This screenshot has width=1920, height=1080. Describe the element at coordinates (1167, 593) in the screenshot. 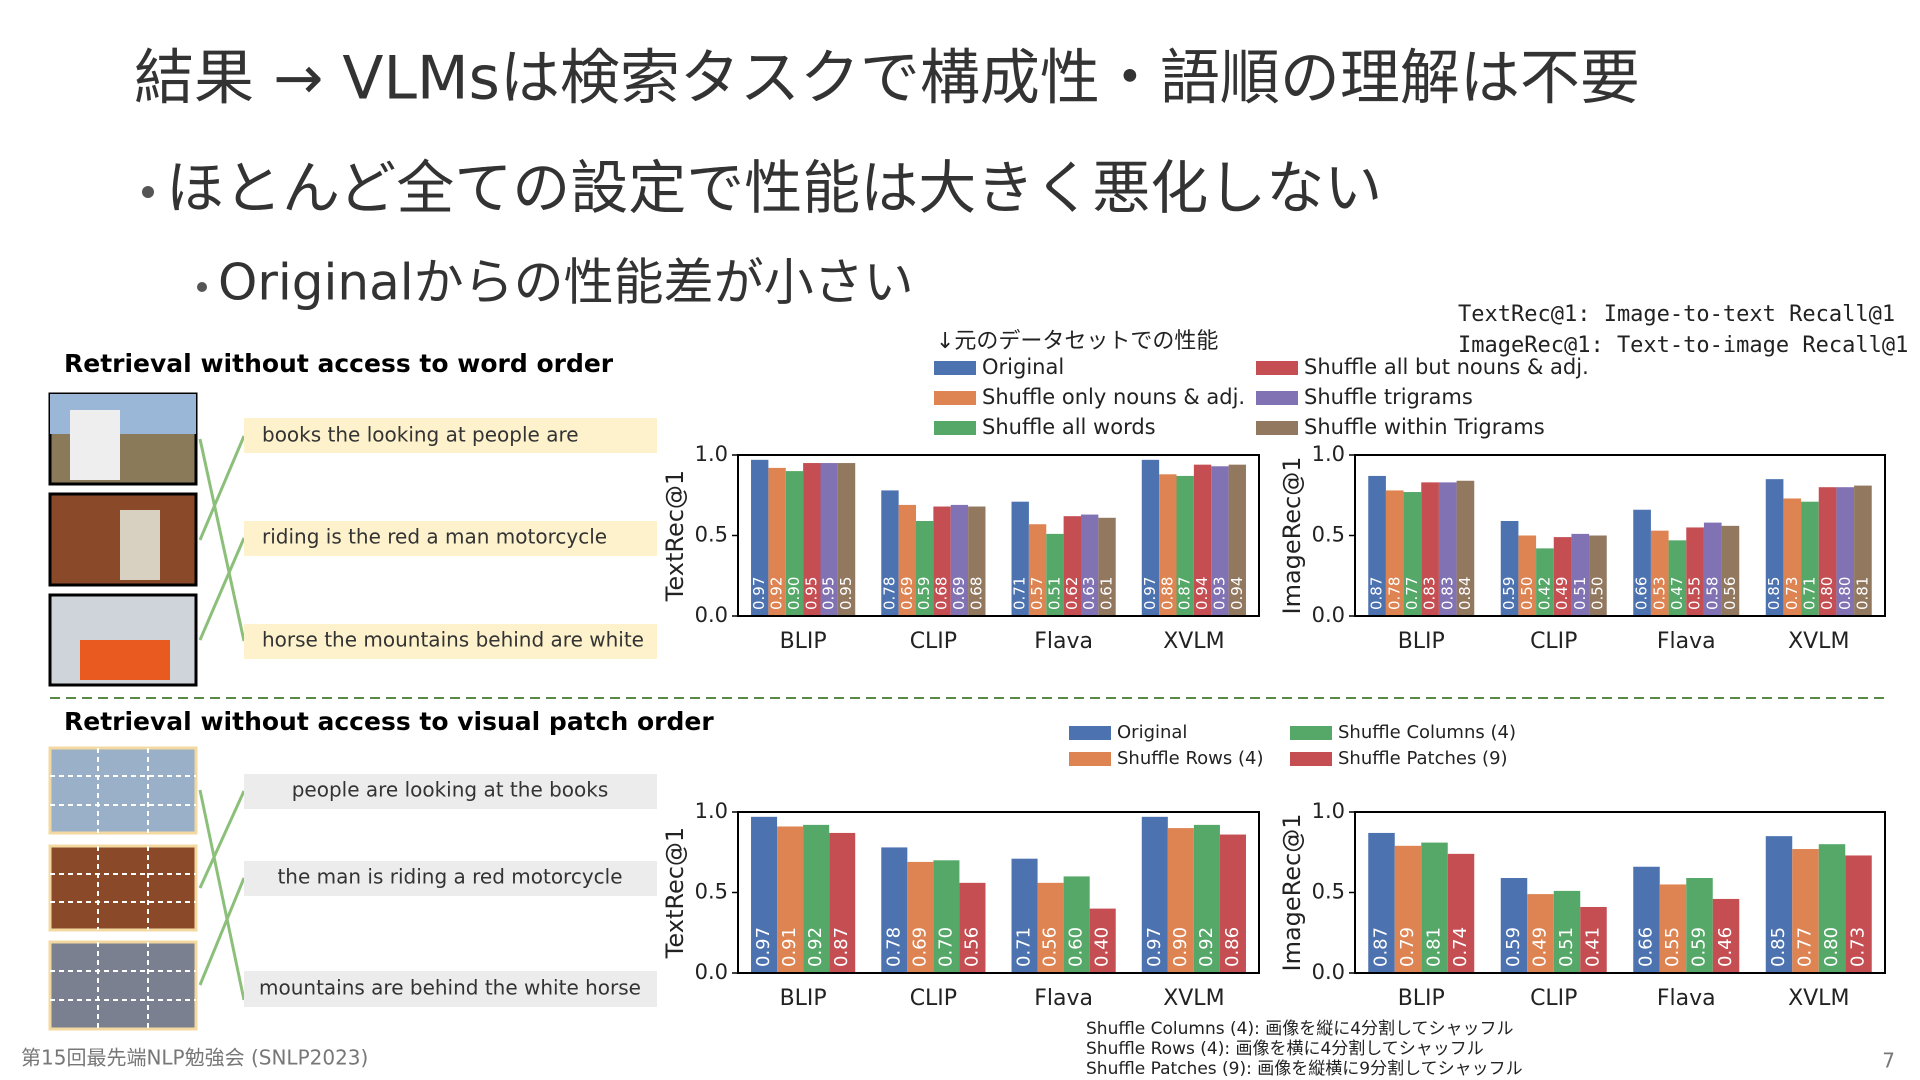

I see `data-label: 0.88` at that location.